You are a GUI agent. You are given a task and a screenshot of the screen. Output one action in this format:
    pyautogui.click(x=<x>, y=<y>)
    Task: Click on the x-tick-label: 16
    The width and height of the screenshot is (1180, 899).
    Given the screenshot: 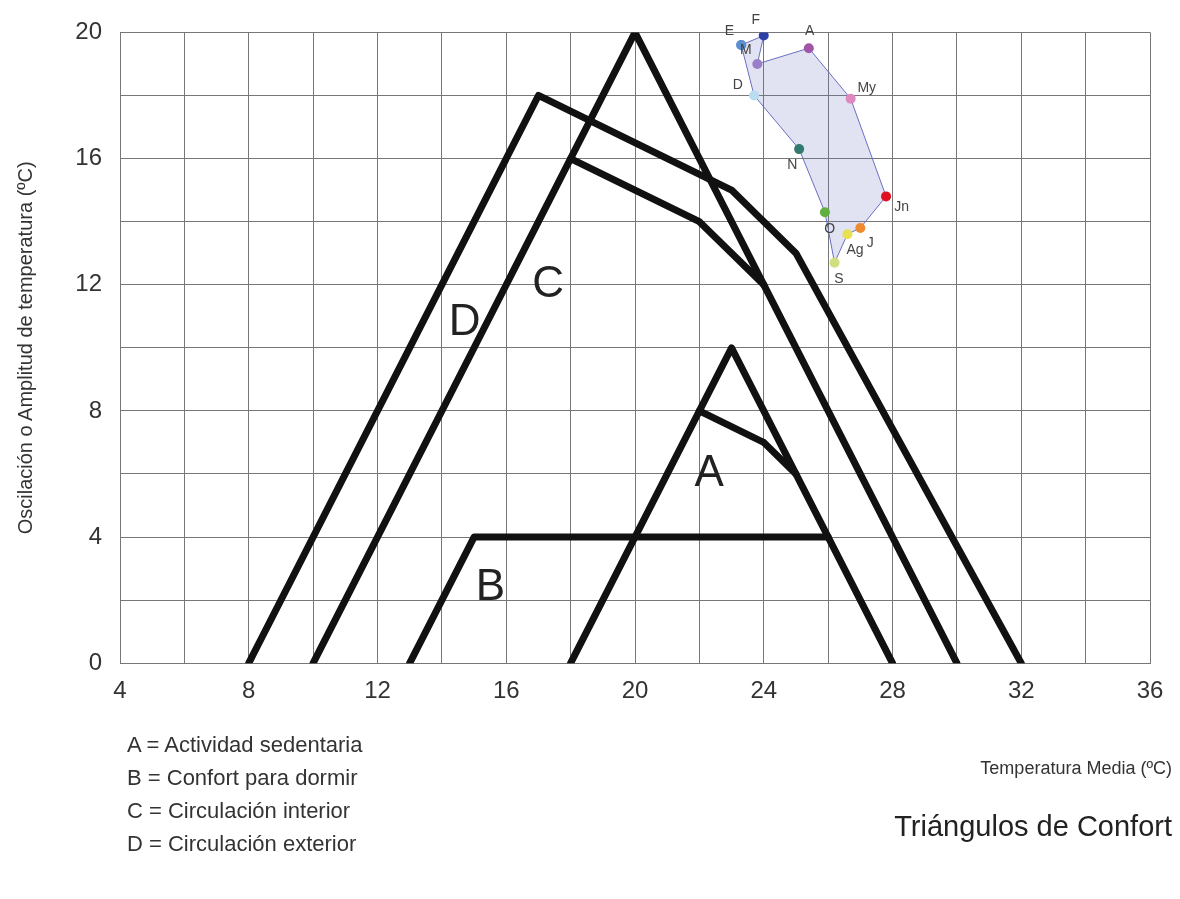 What is the action you would take?
    pyautogui.click(x=506, y=690)
    